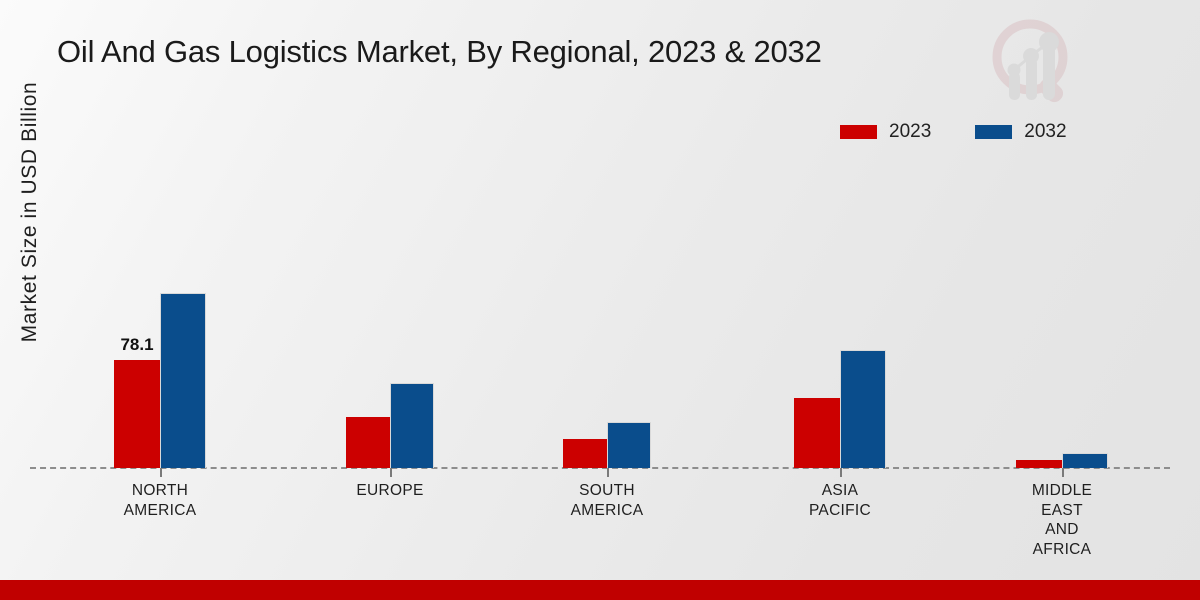 Image resolution: width=1200 pixels, height=600 pixels. I want to click on bar-2023-south-america, so click(585, 453).